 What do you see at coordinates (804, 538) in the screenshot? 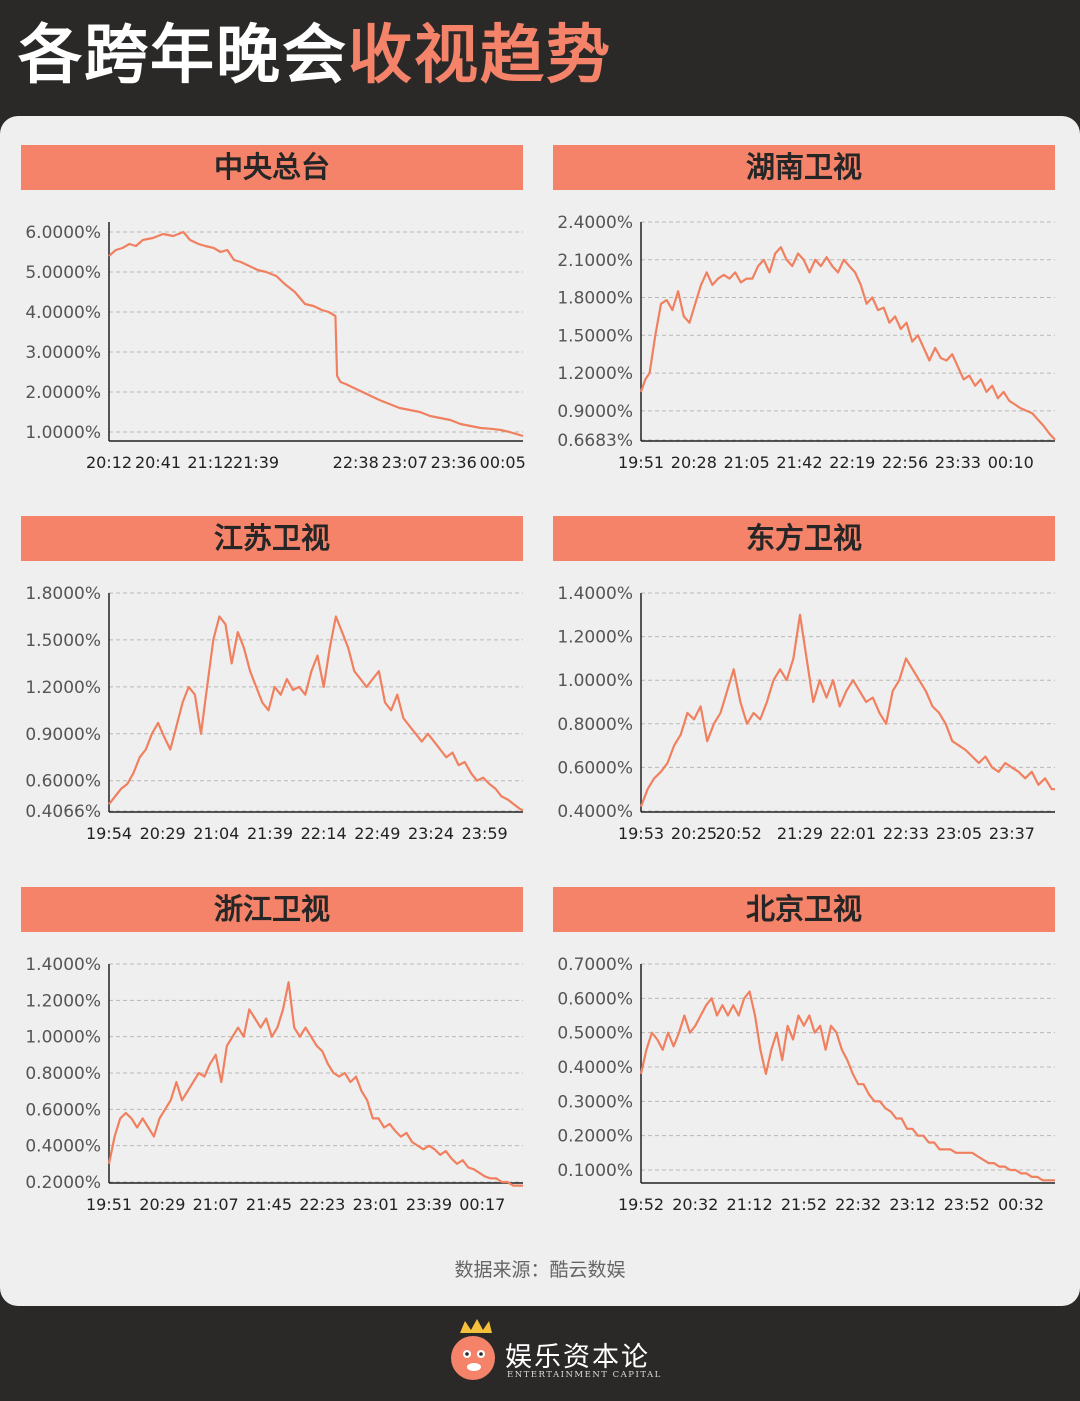
I see `chart-title: 东方卫视` at bounding box center [804, 538].